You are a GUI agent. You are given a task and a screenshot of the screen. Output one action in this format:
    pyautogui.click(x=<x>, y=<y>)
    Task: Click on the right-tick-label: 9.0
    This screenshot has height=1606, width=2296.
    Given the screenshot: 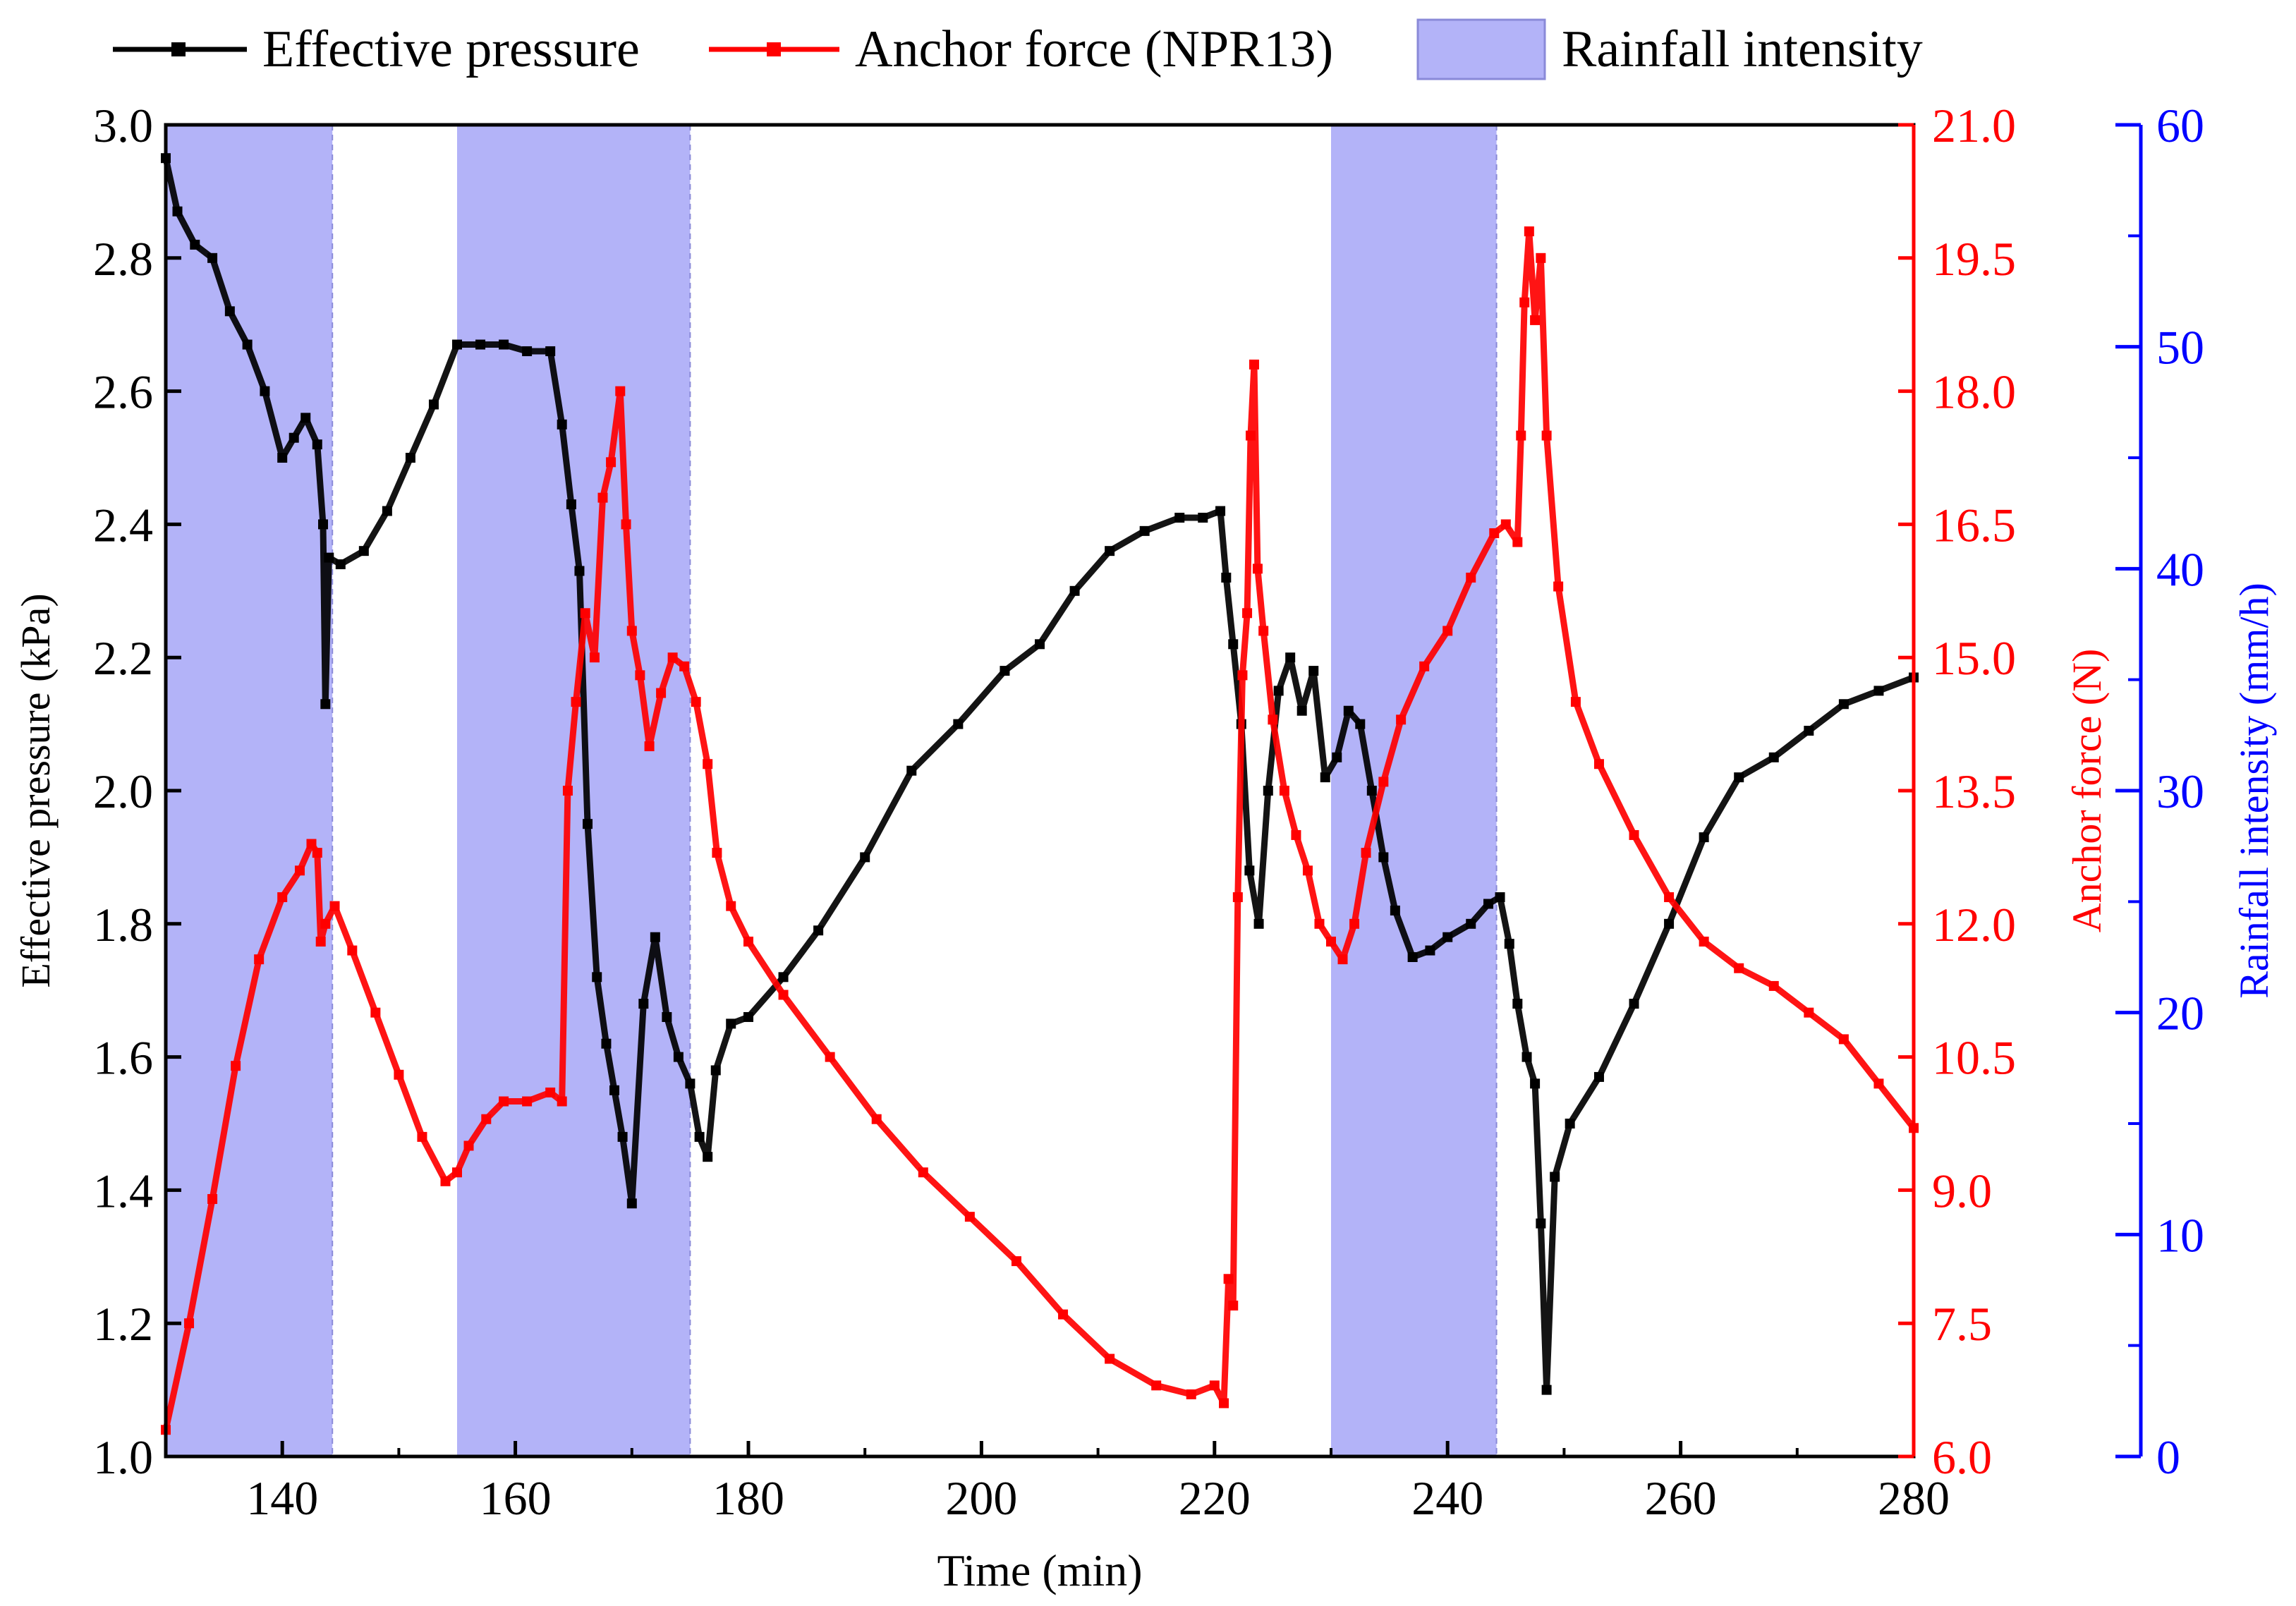 What is the action you would take?
    pyautogui.click(x=1962, y=1190)
    